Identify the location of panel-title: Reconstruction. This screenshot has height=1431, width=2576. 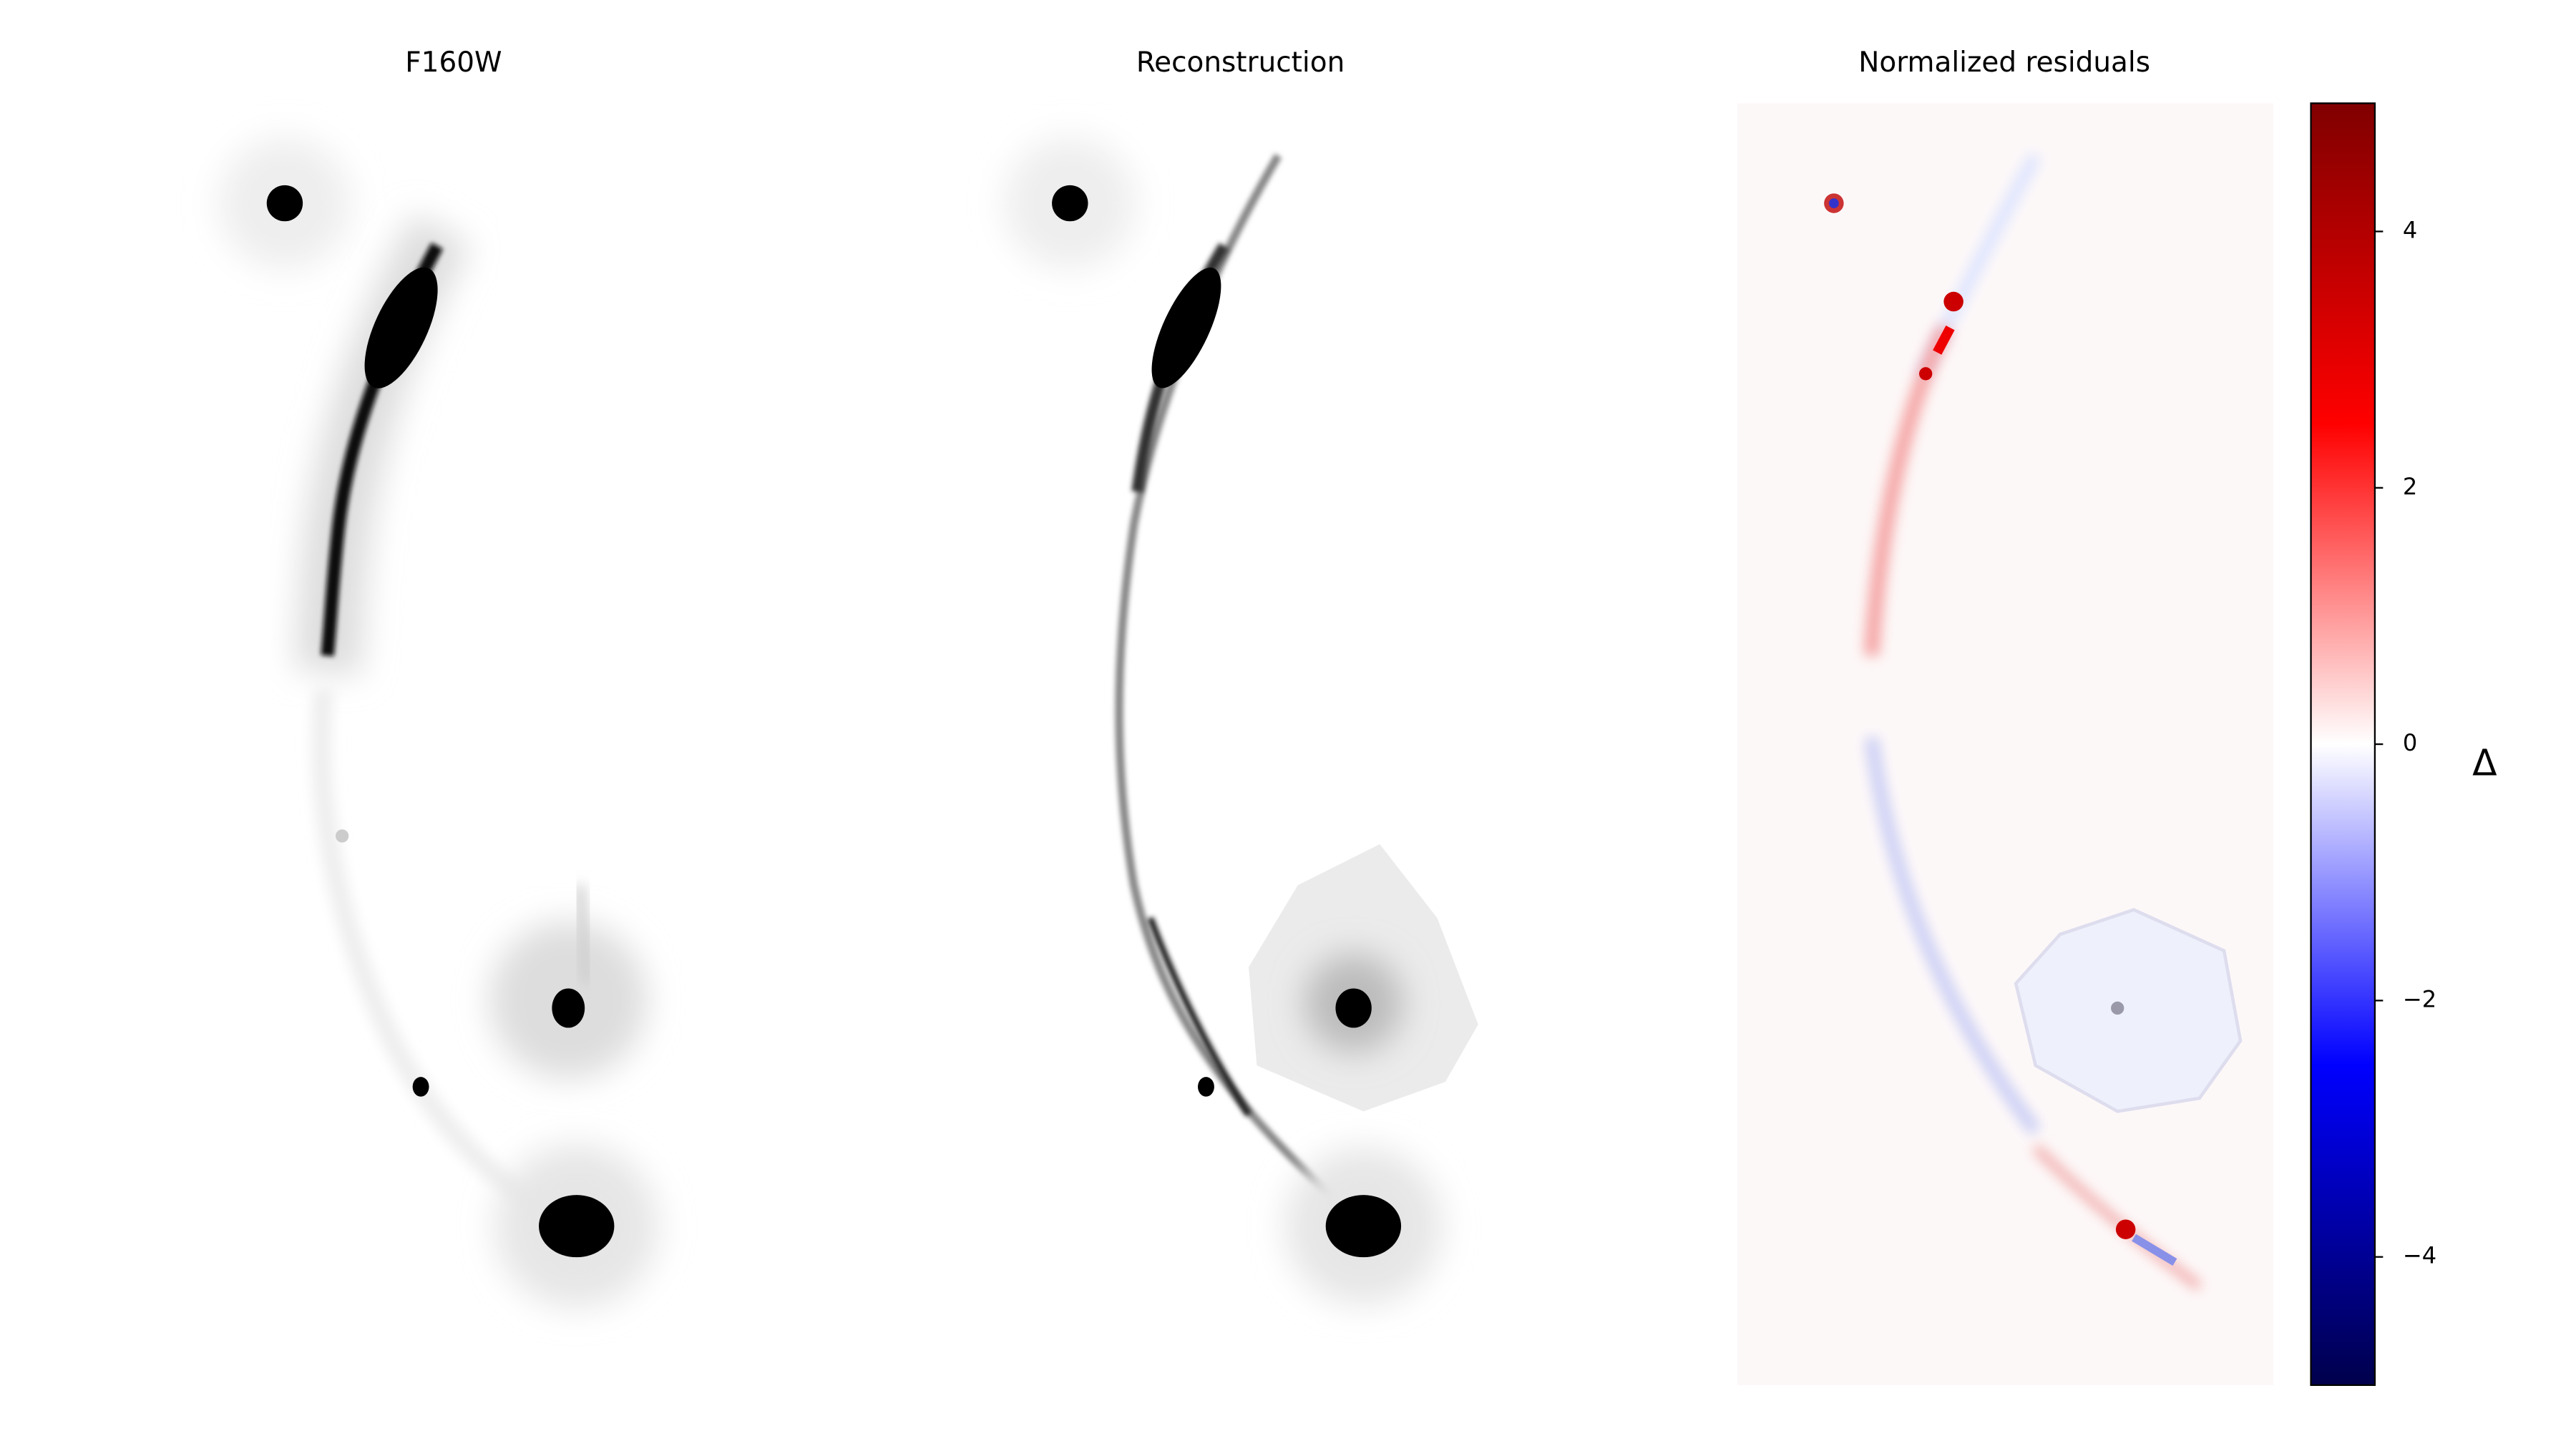
(1240, 63).